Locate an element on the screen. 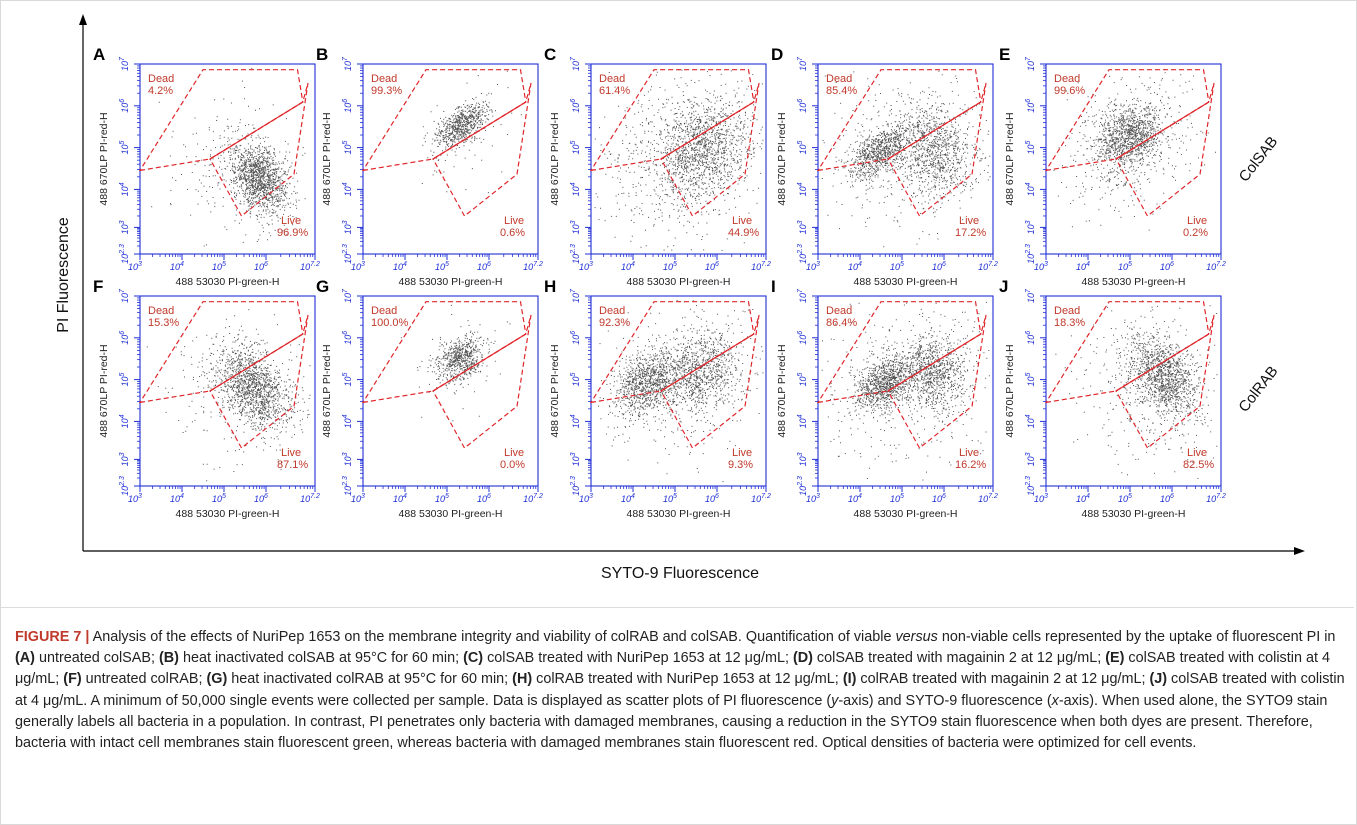 Image resolution: width=1357 pixels, height=825 pixels. live-percent: 96.9% is located at coordinates (292, 233).